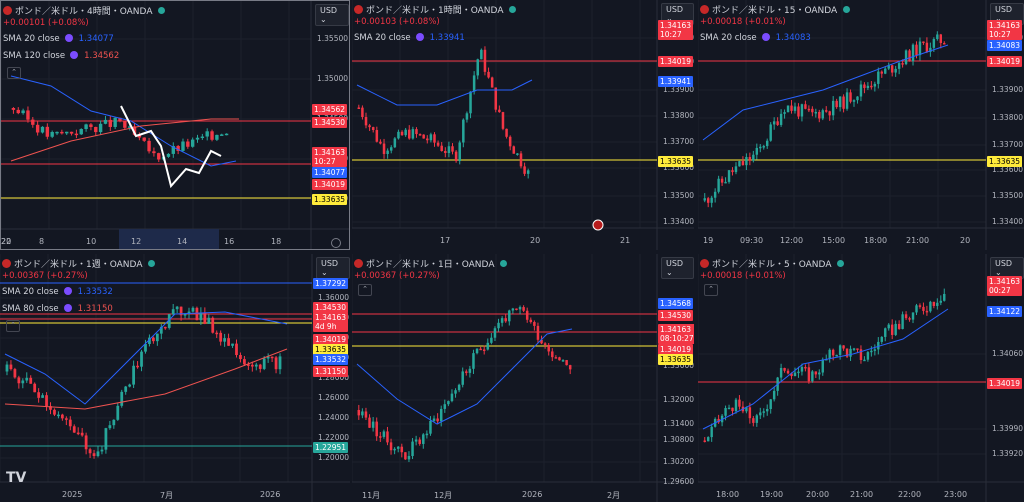 The height and width of the screenshot is (502, 1024). What do you see at coordinates (772, 263) in the screenshot?
I see `chart-title: ポンド／米ドル・5・OANDA` at bounding box center [772, 263].